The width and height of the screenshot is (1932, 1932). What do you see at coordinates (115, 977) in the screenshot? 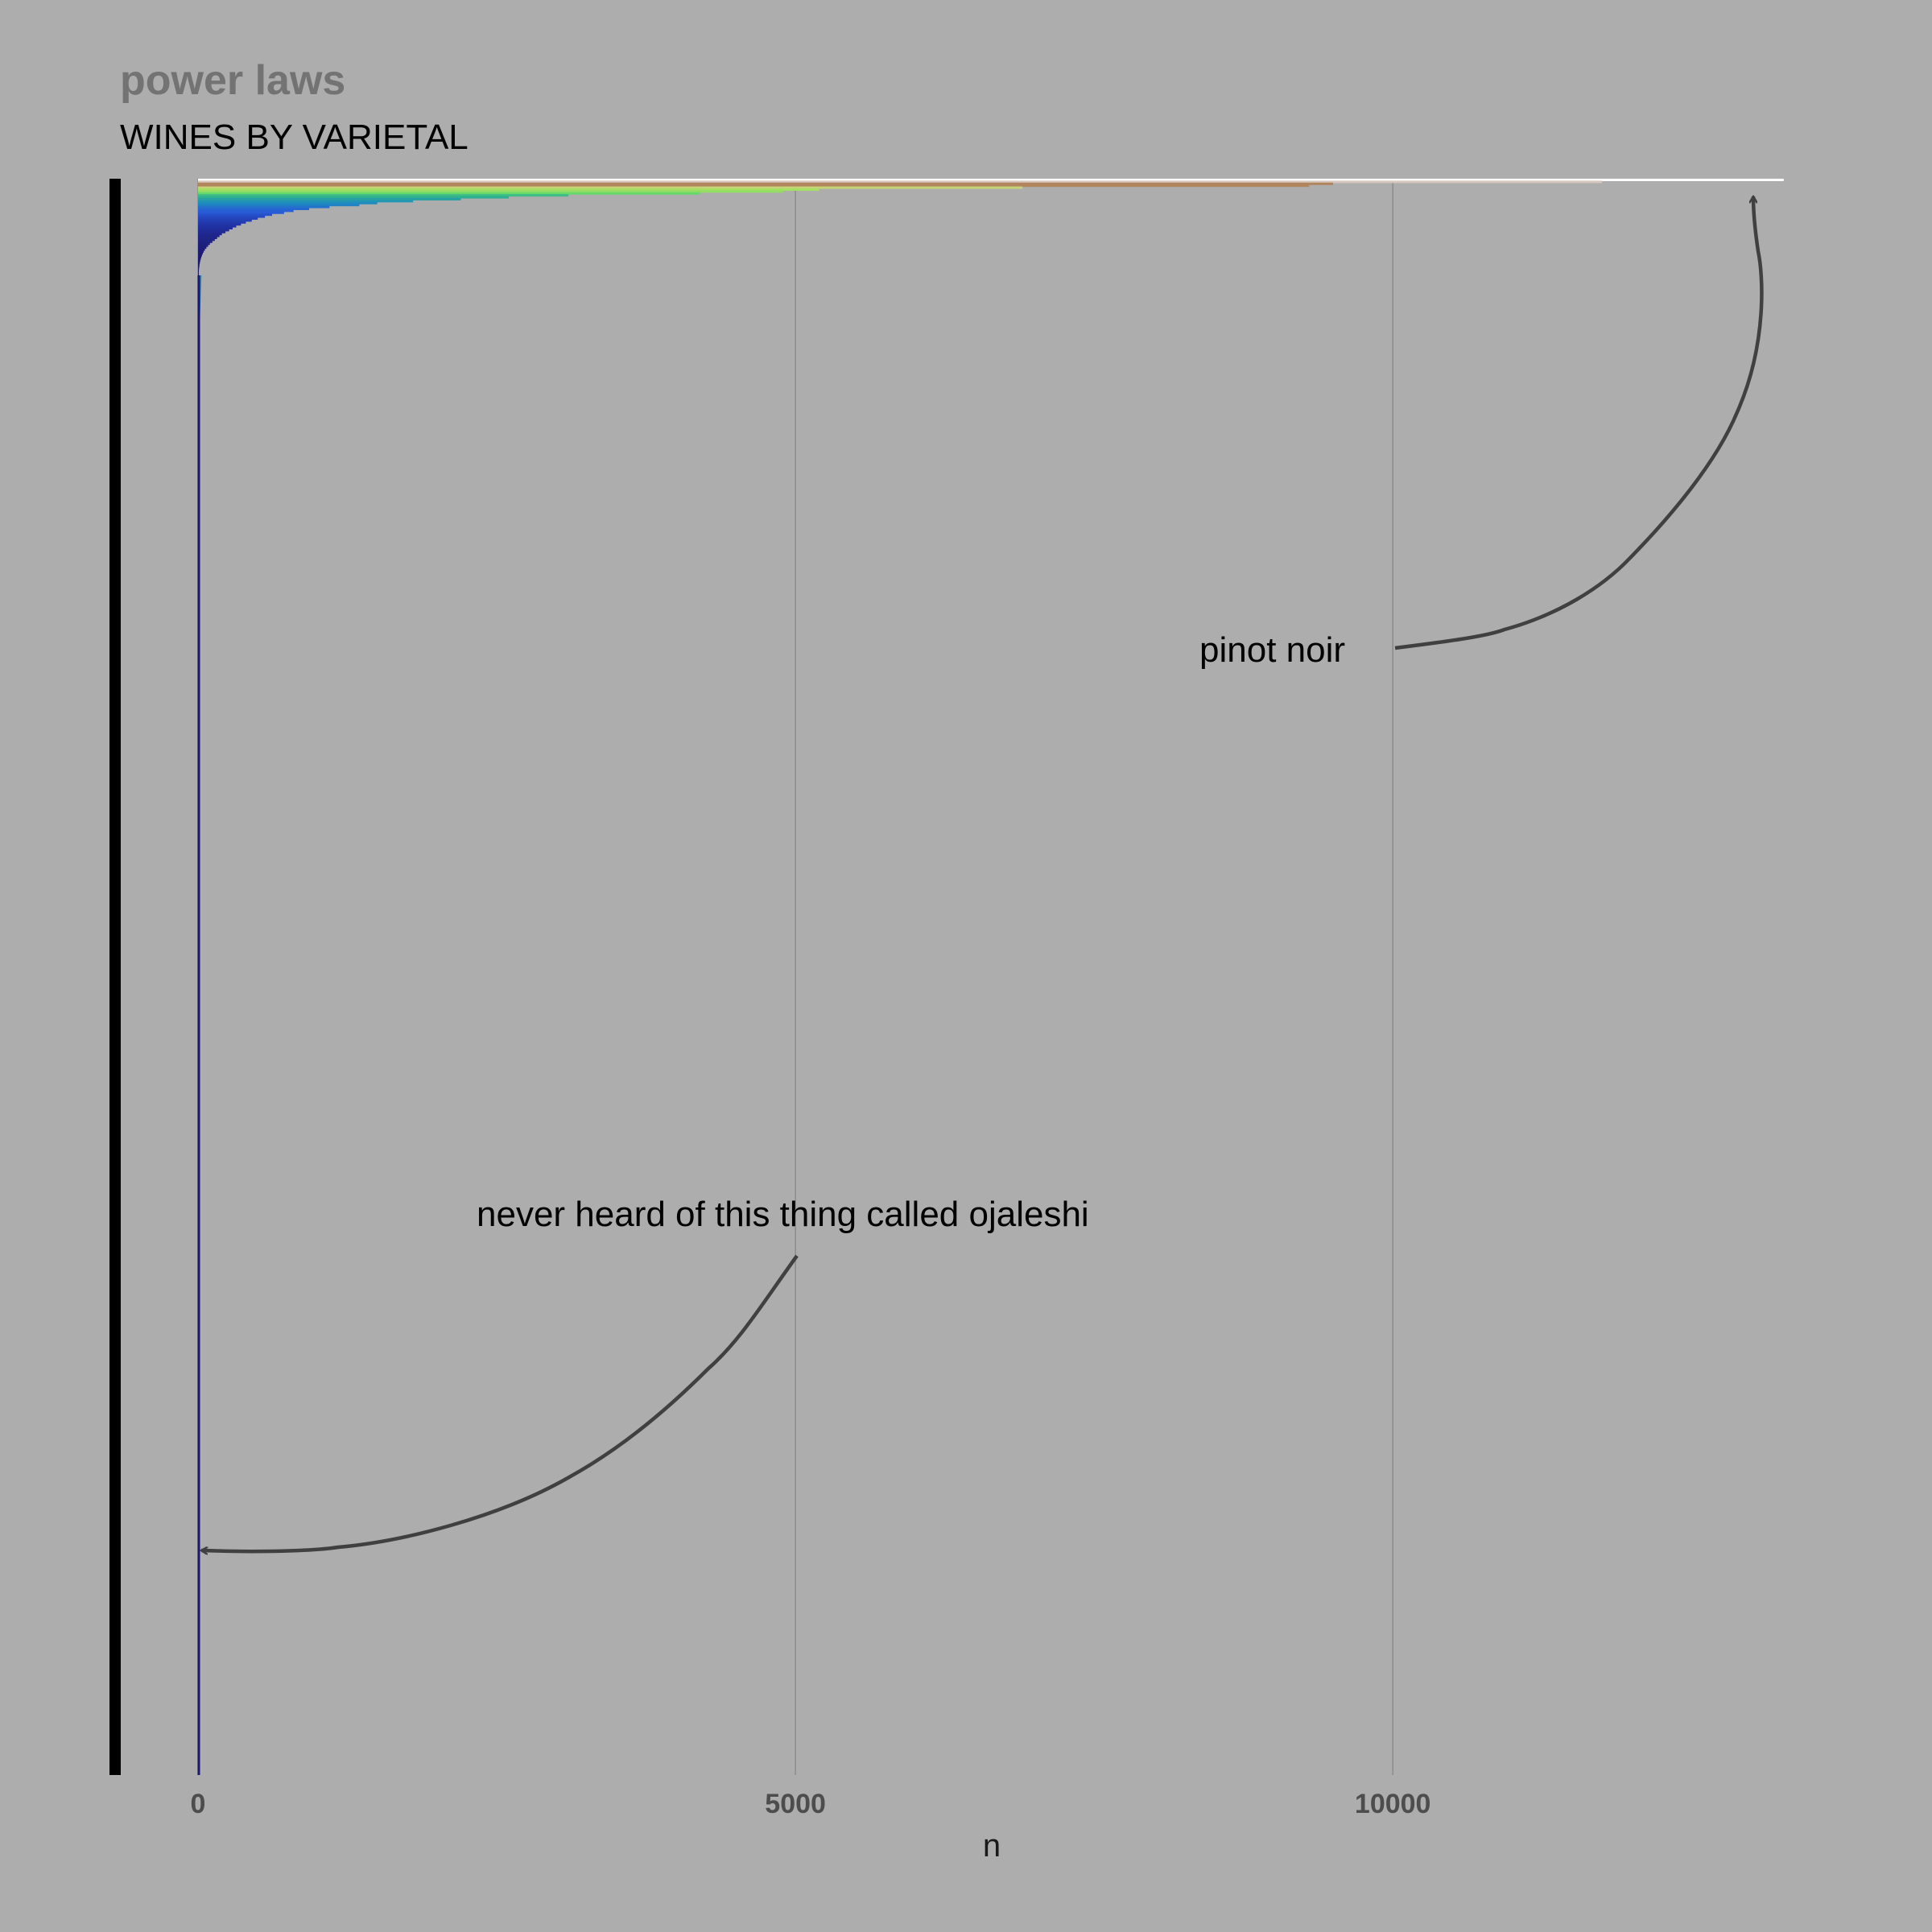
I see `y-axis-bar` at bounding box center [115, 977].